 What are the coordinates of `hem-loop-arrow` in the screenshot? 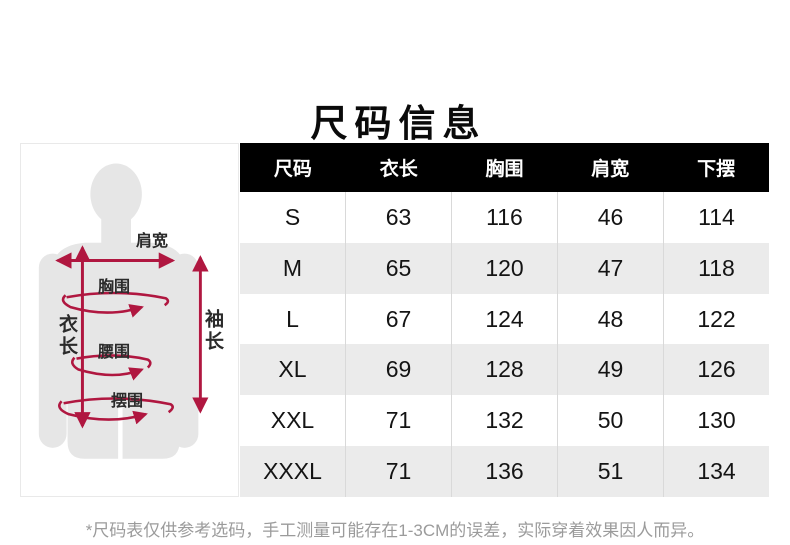 It's located at (103, 412).